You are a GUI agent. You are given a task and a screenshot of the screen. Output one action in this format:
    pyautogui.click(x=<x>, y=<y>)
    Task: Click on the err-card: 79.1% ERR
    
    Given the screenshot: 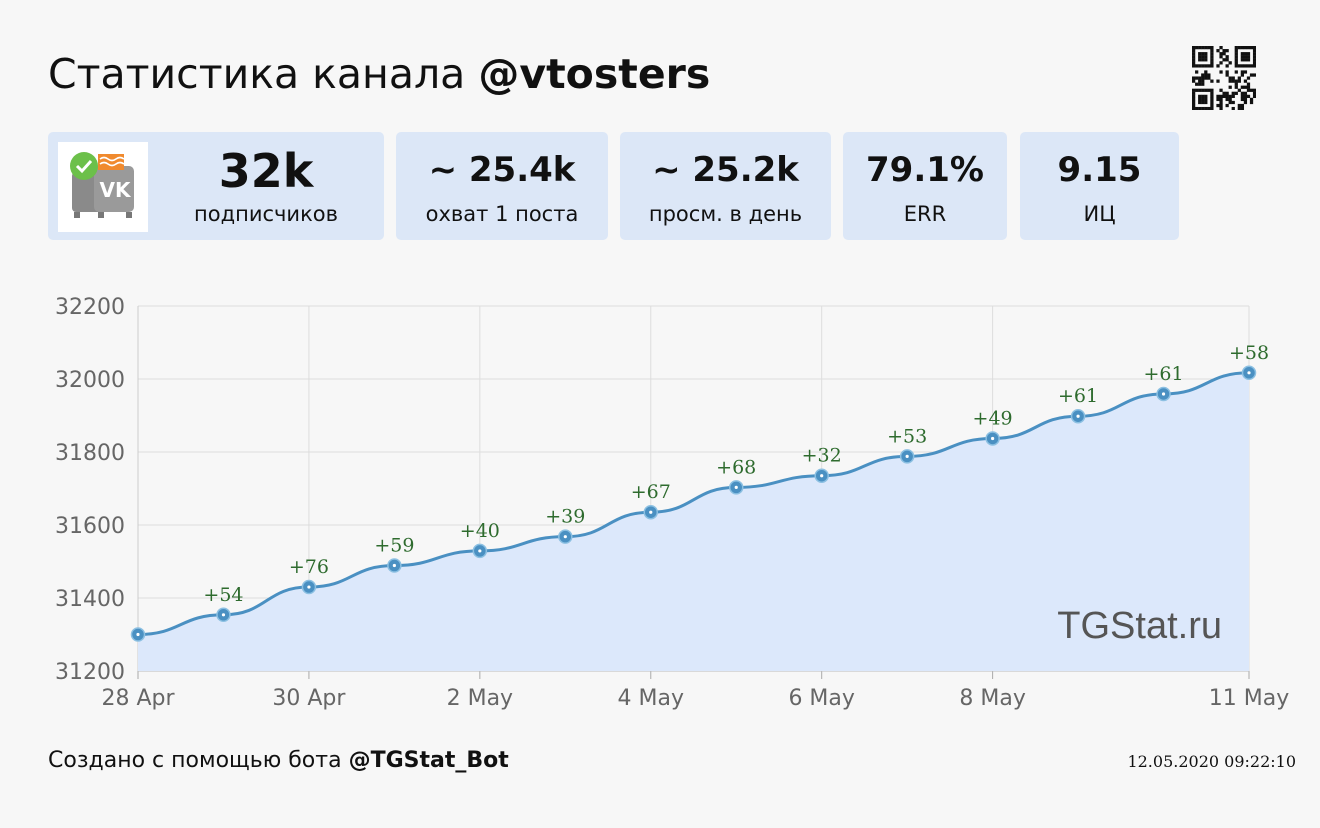 What is the action you would take?
    pyautogui.click(x=925, y=186)
    